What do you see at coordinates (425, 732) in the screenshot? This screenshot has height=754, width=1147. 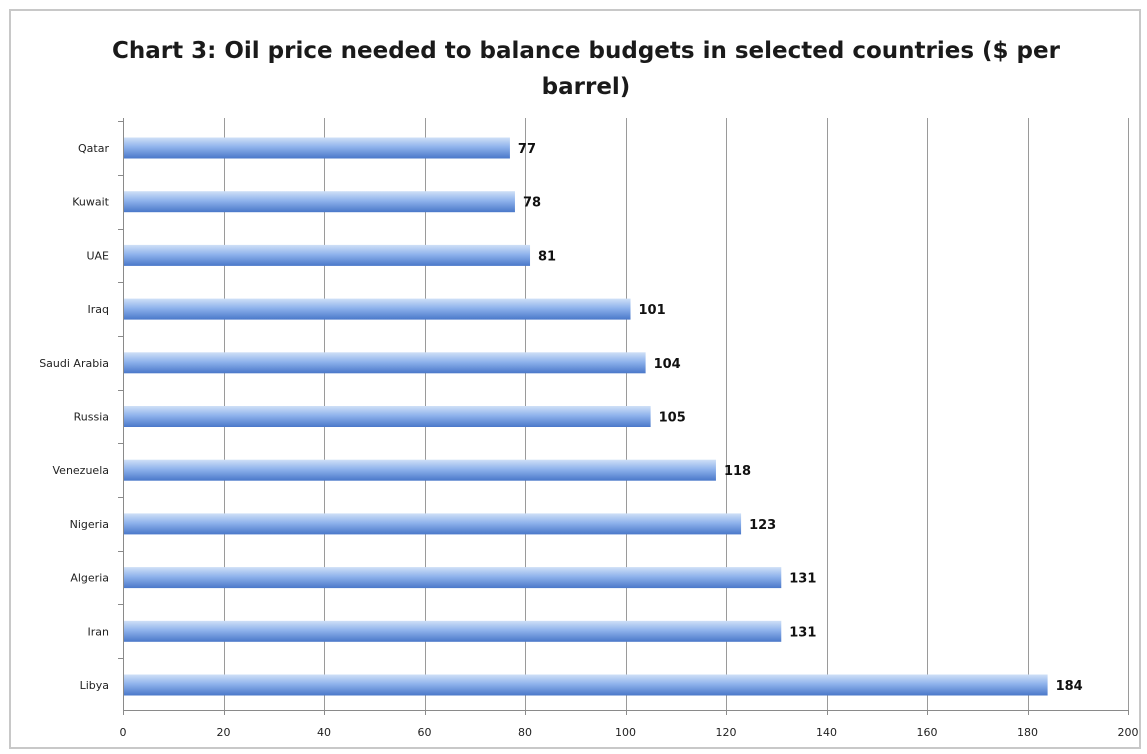 I see `x-tick-label: 60` at bounding box center [425, 732].